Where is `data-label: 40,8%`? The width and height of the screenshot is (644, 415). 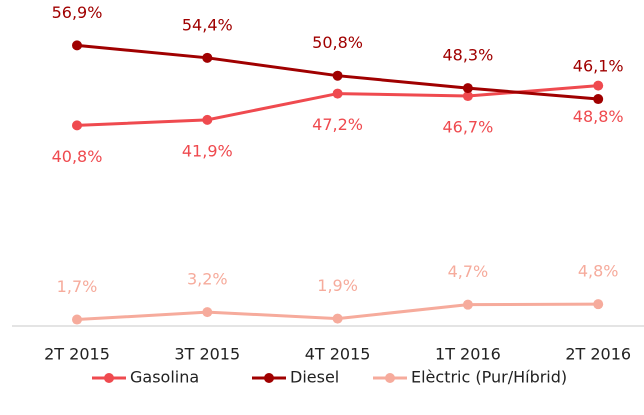 data-label: 40,8% is located at coordinates (77, 156).